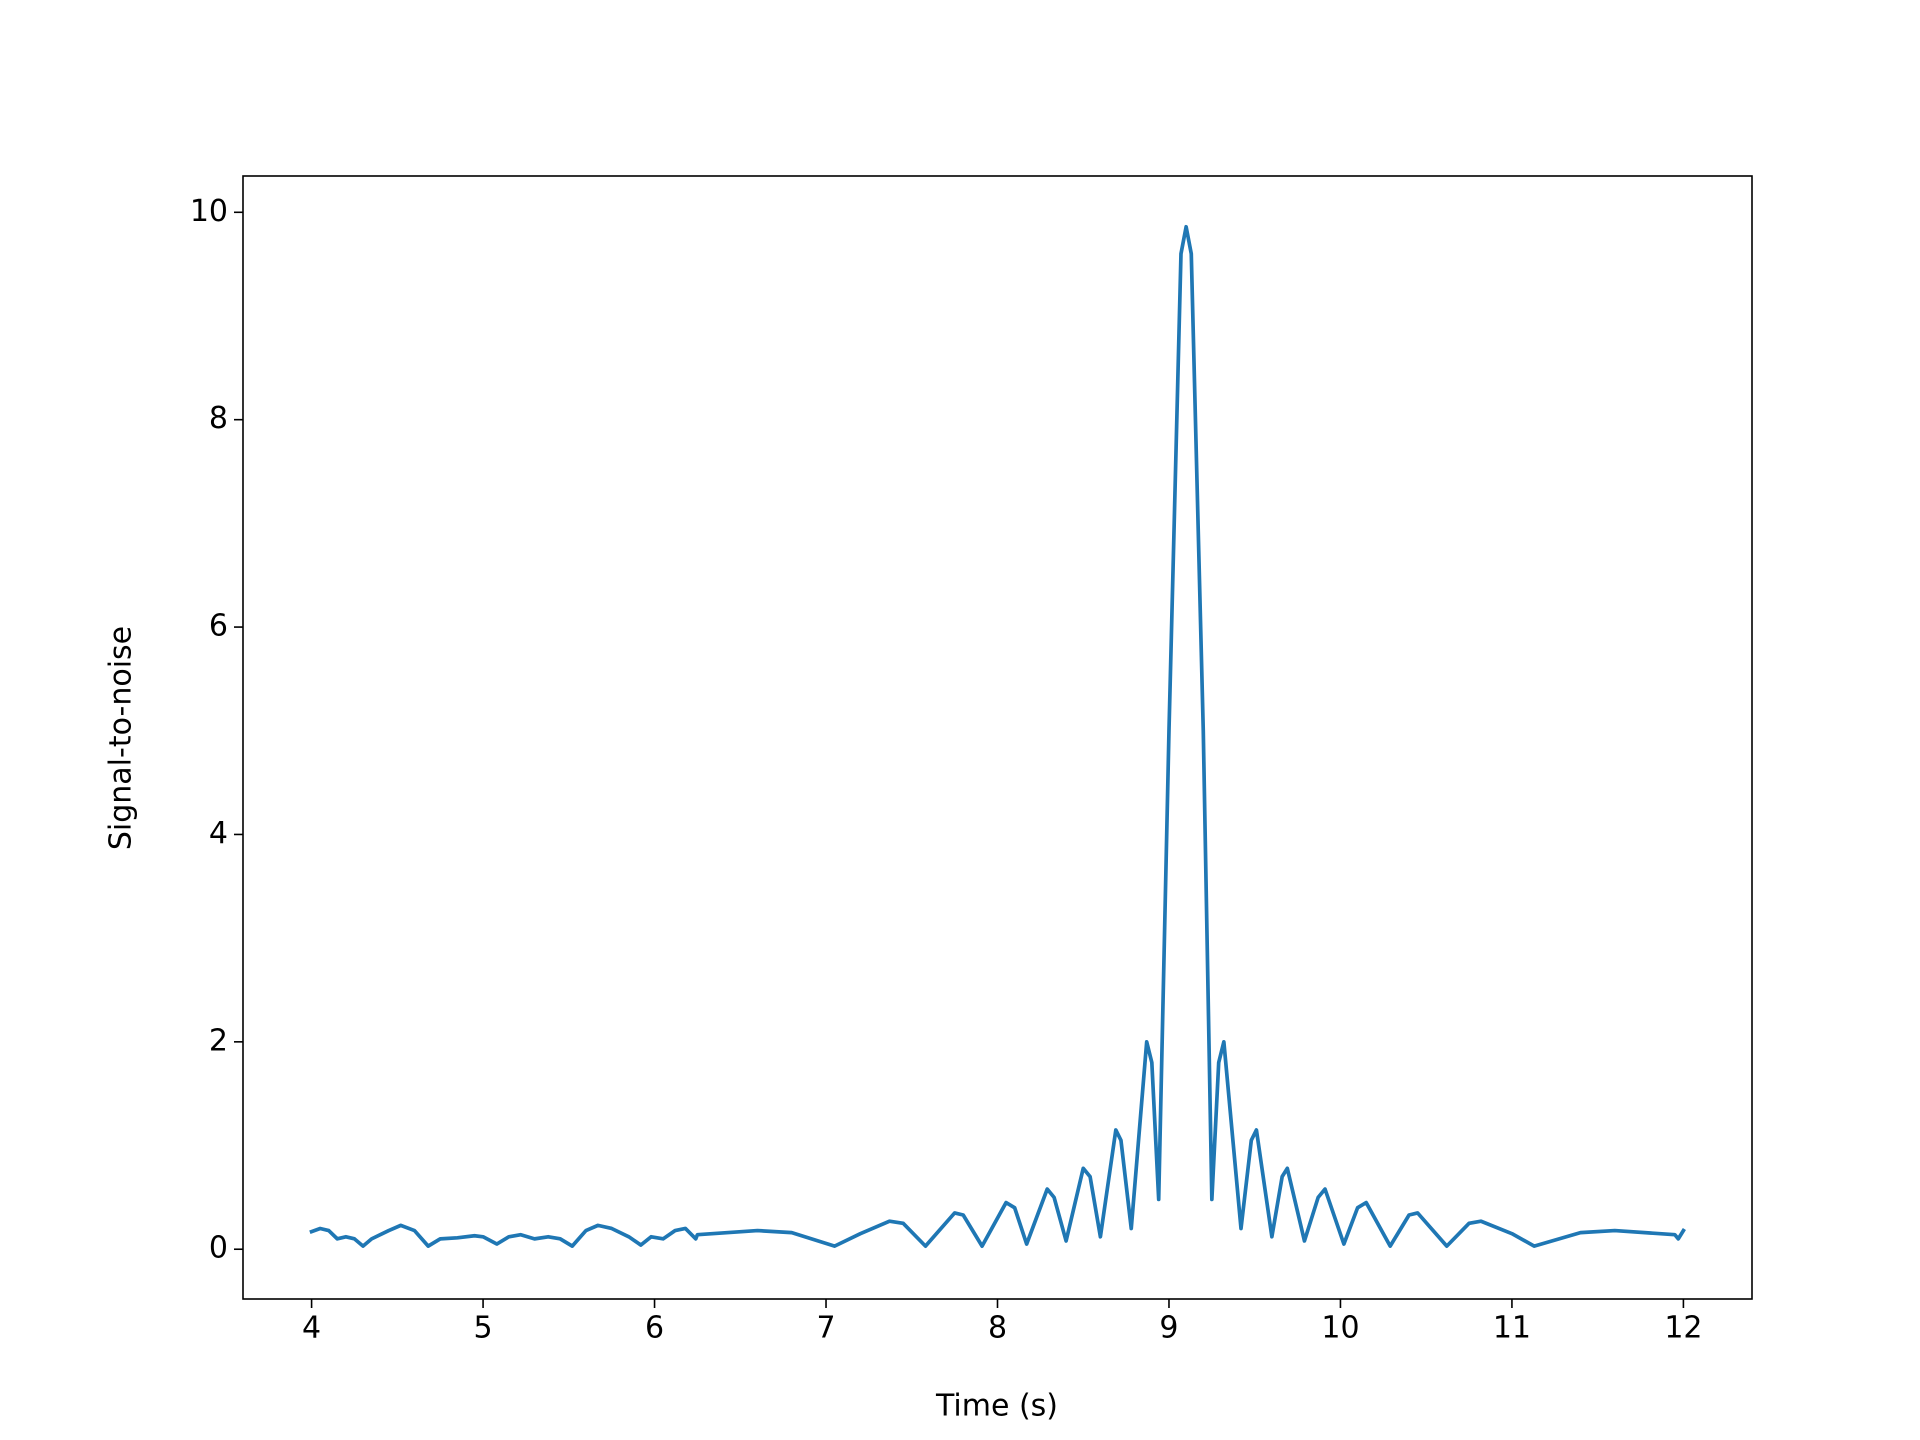 The image size is (1920, 1440). What do you see at coordinates (218, 1248) in the screenshot?
I see `y-tick-label: 0` at bounding box center [218, 1248].